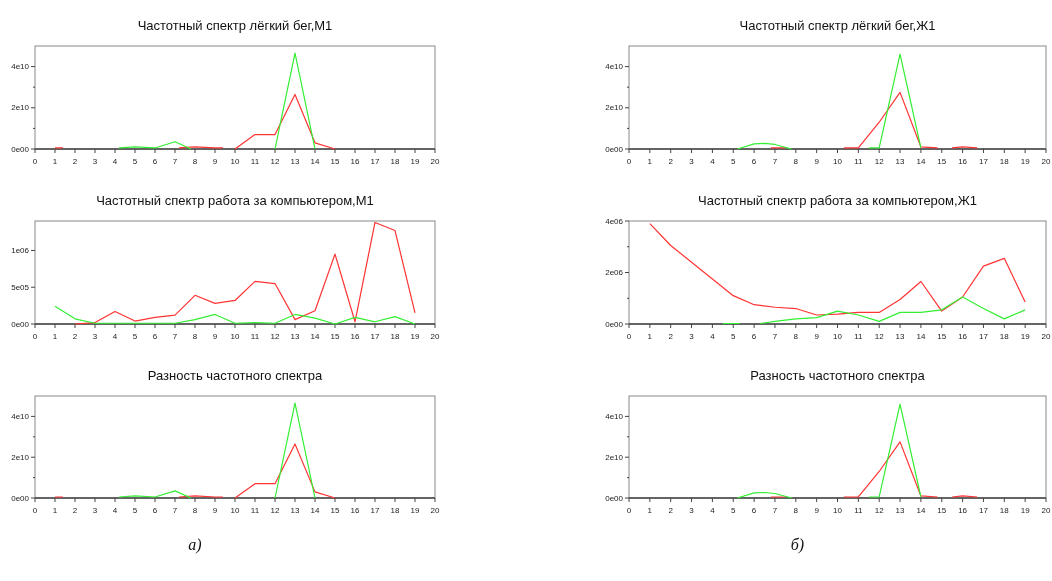 The height and width of the screenshot is (581, 1052). I want to click on y-tick-label: 1e06, so click(20, 250).